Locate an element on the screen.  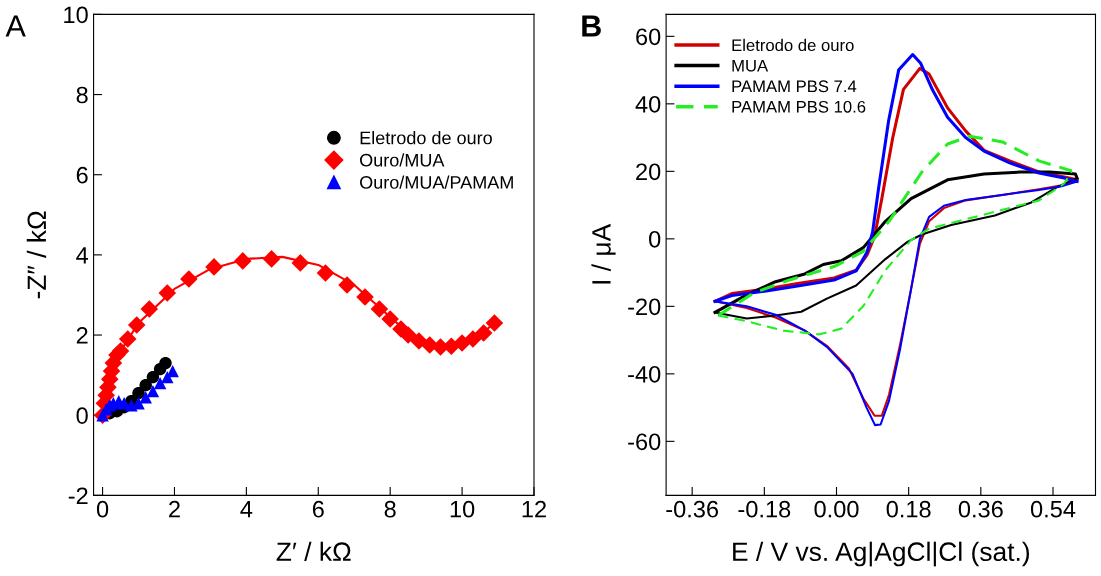
legend-label: PAMAM PBS 10.6 is located at coordinates (799, 106).